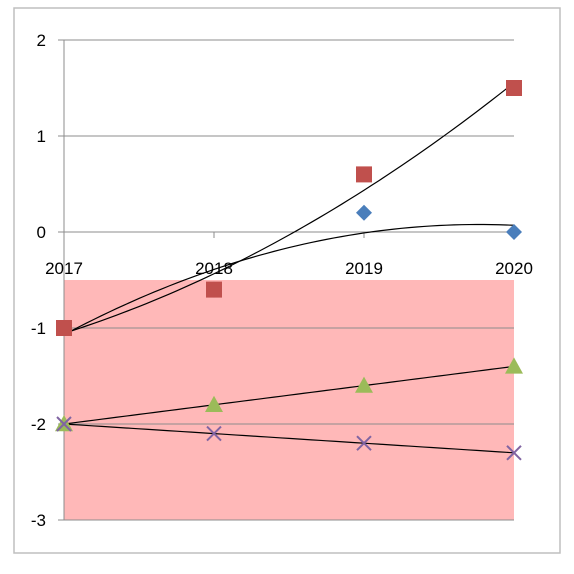 This screenshot has height=574, width=574. I want to click on y-tick-label-3: -1, so click(38, 328).